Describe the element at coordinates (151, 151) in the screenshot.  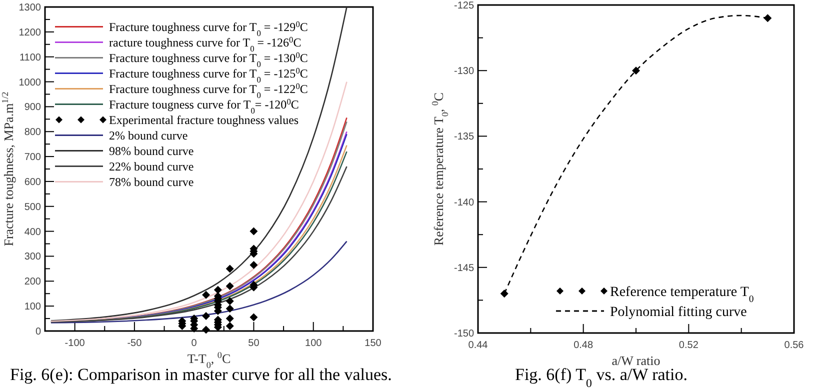
I see `legend-label: 98% bound curve` at that location.